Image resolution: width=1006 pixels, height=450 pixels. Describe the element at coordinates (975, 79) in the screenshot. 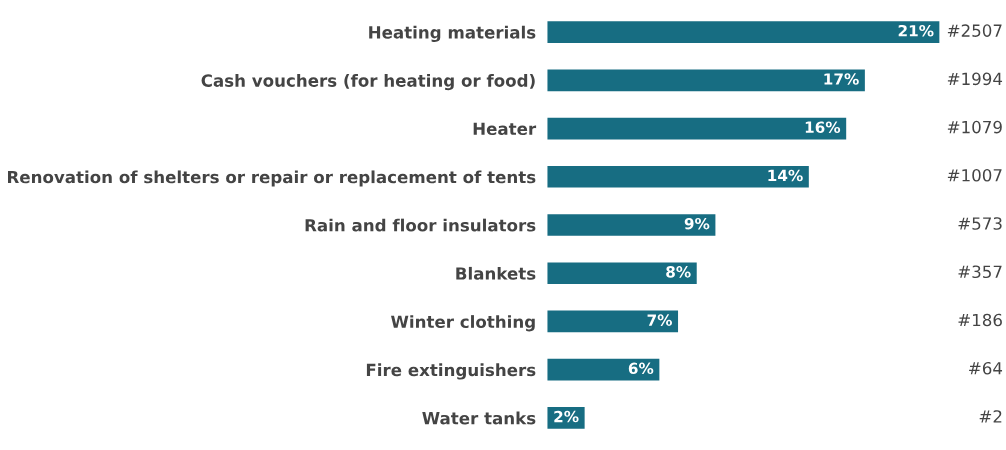

I see `text: #1994` at that location.